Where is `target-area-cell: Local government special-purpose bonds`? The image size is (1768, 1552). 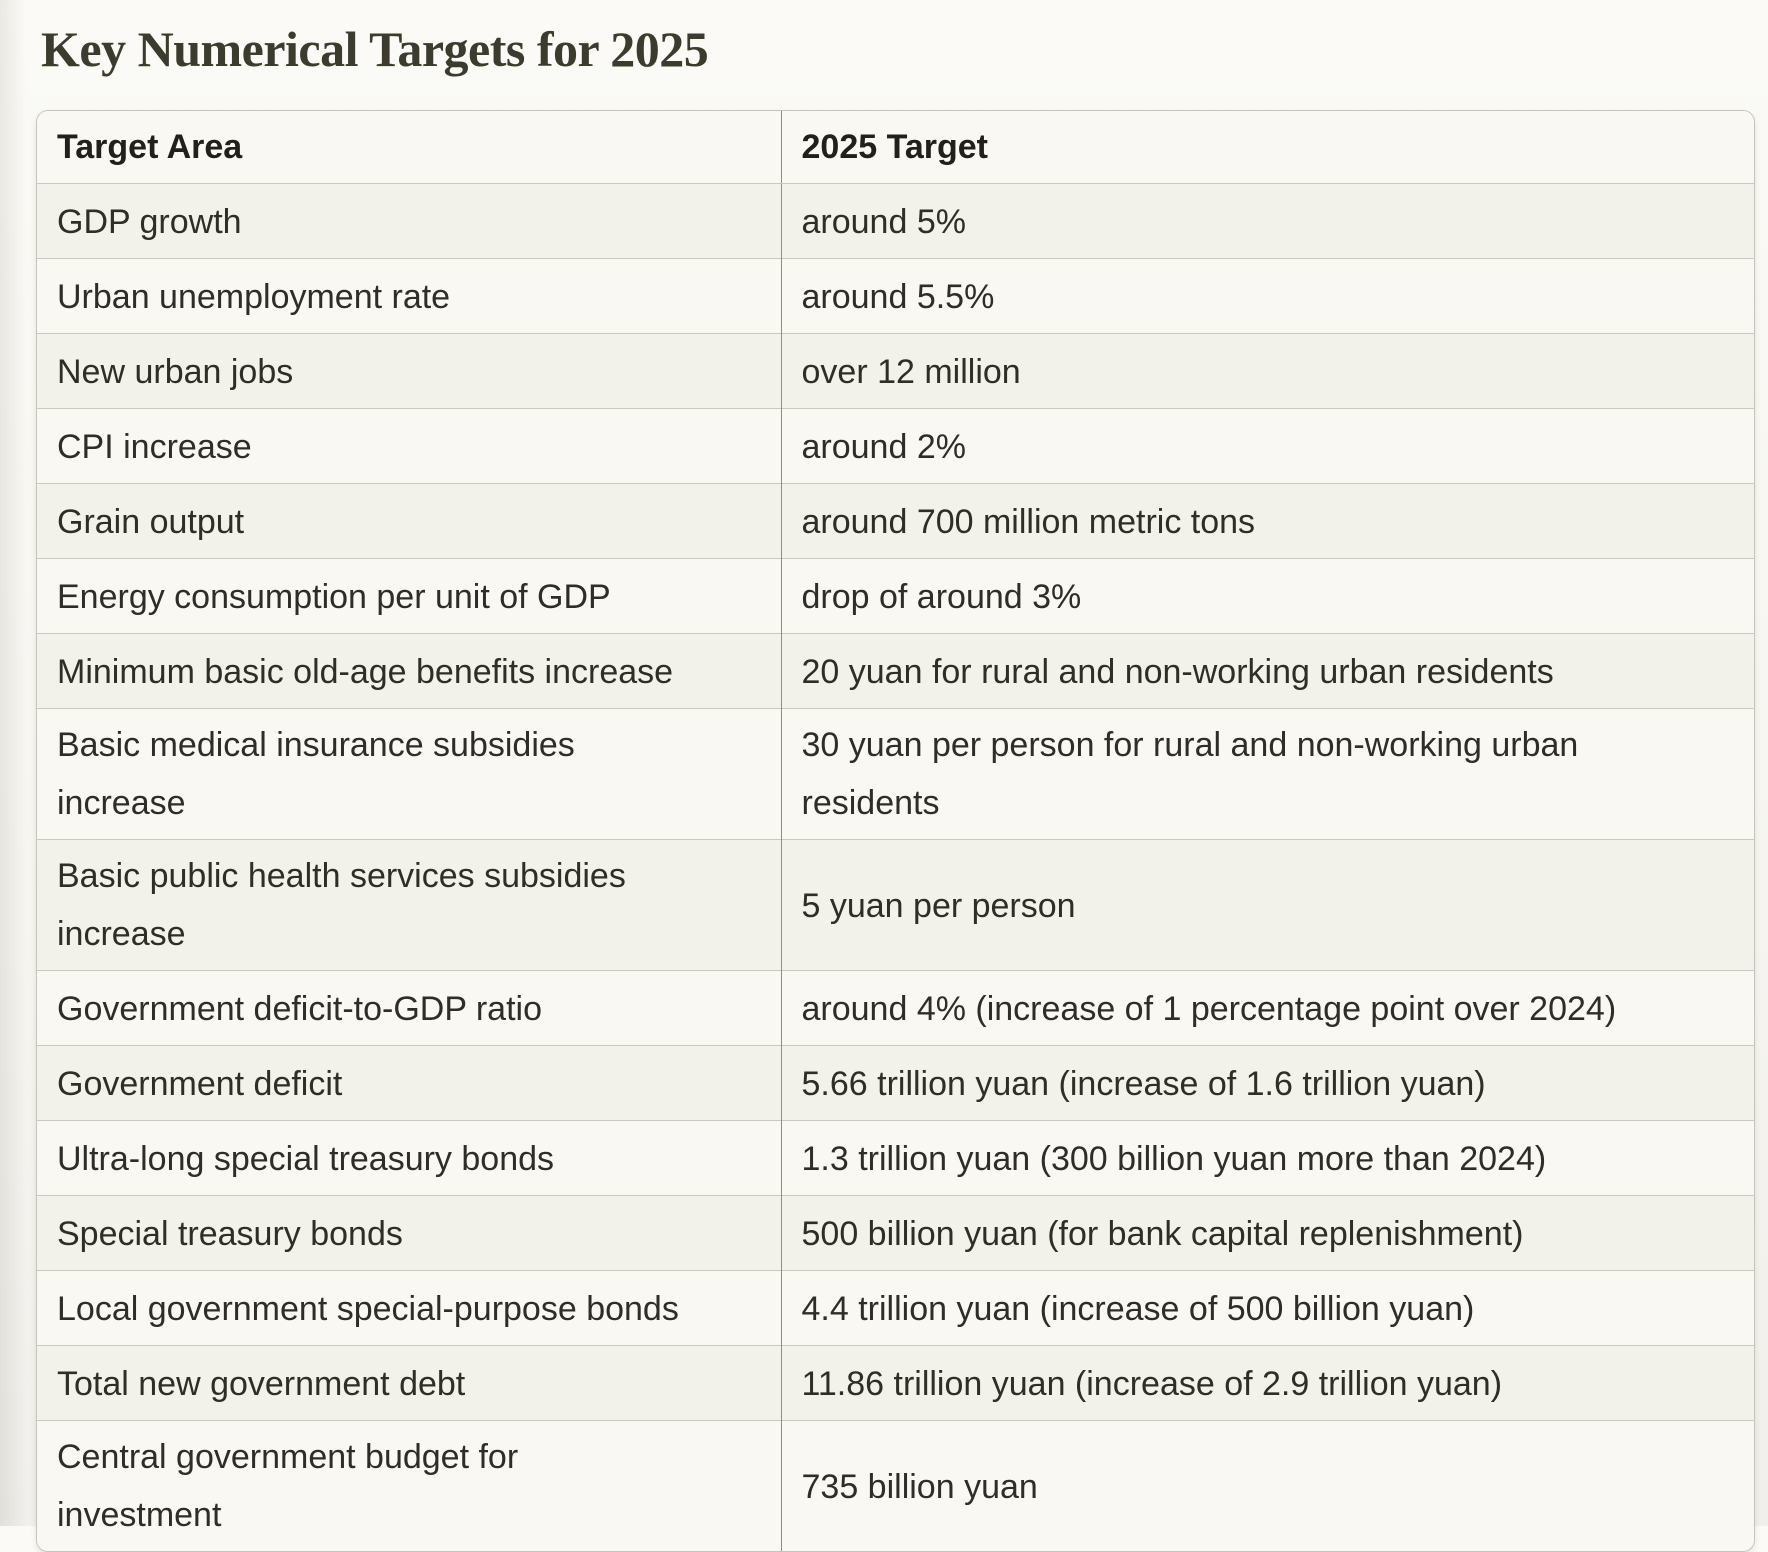
target-area-cell: Local government special-purpose bonds is located at coordinates (409, 1308).